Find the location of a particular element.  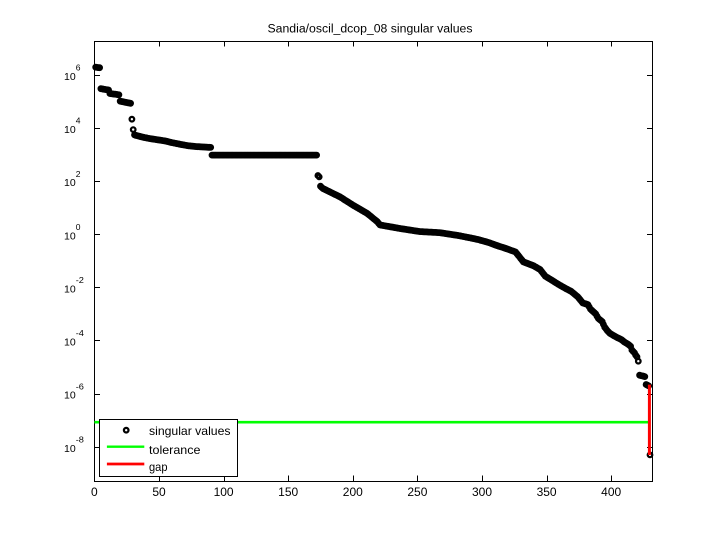

svg-text: tolerance is located at coordinates (175, 450).